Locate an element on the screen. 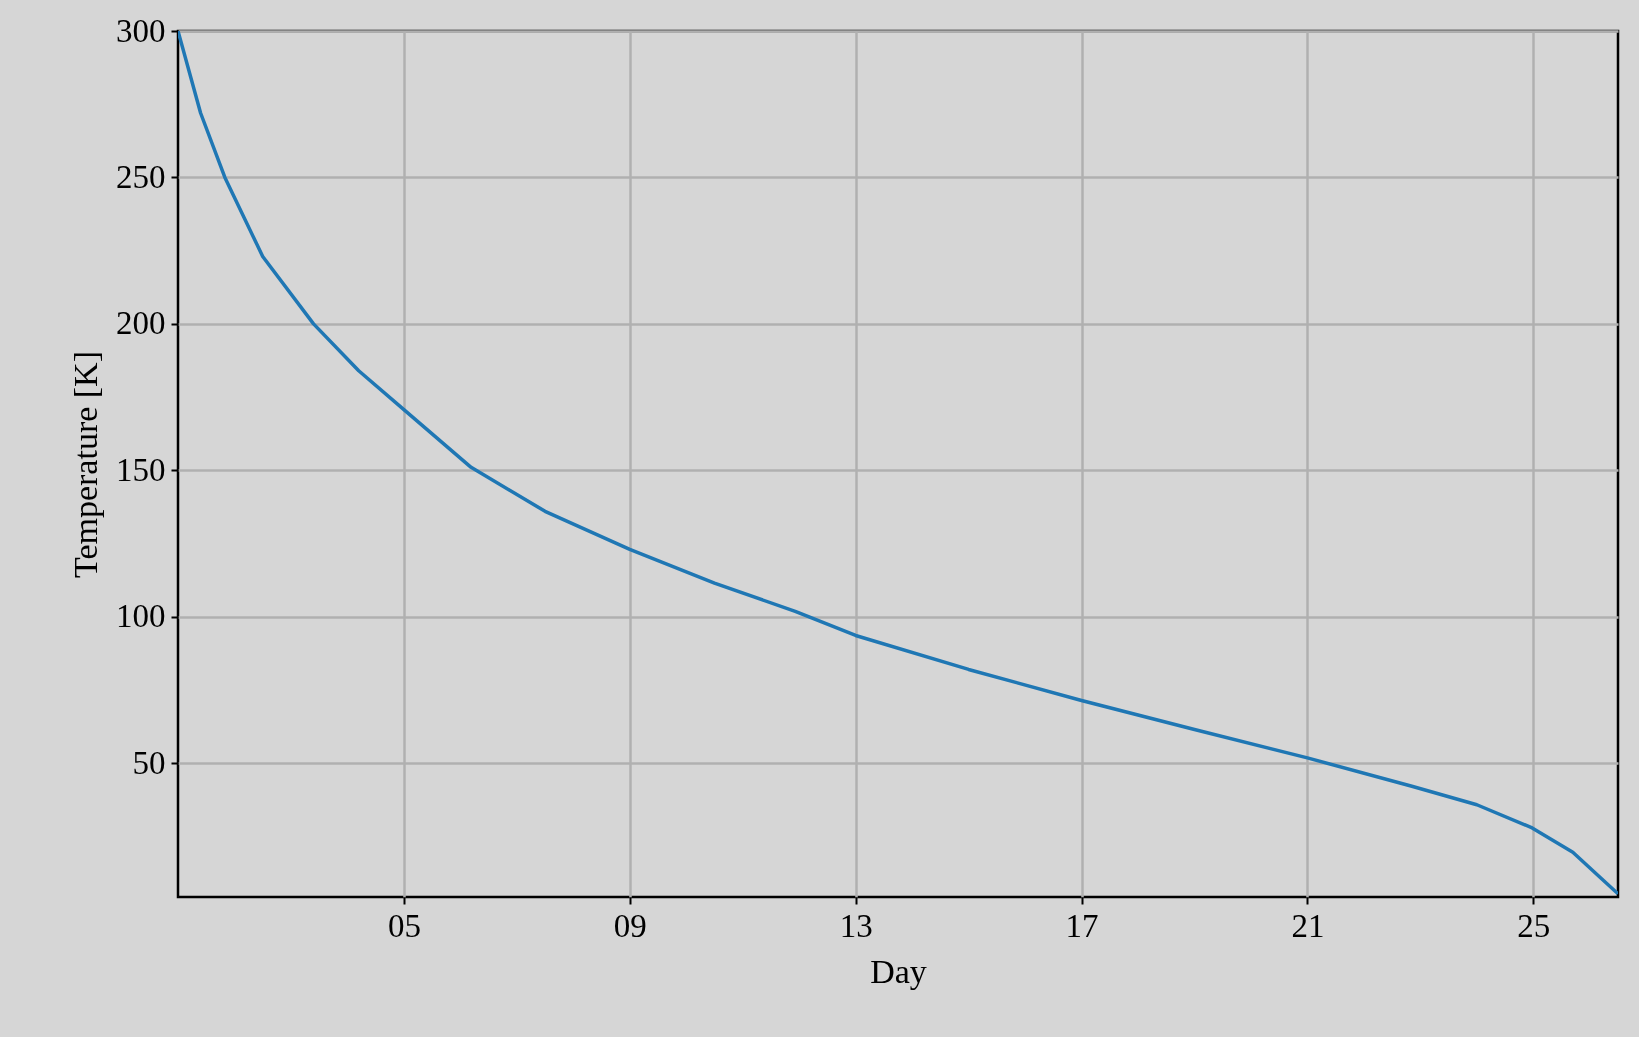 The width and height of the screenshot is (1639, 1037). y-tick-label: 50 is located at coordinates (149, 762).